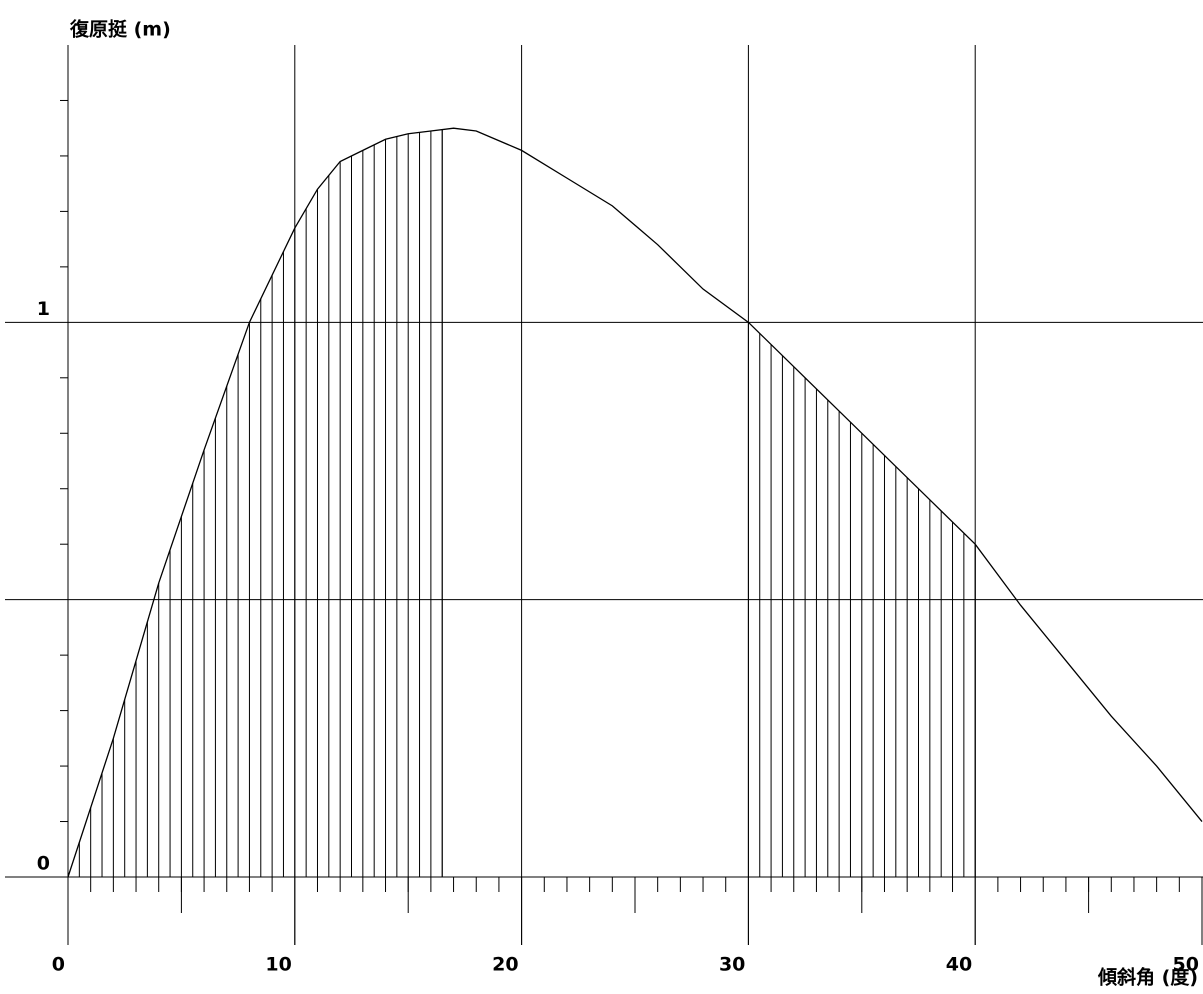  I want to click on x-tick-label: 0, so click(58, 965).